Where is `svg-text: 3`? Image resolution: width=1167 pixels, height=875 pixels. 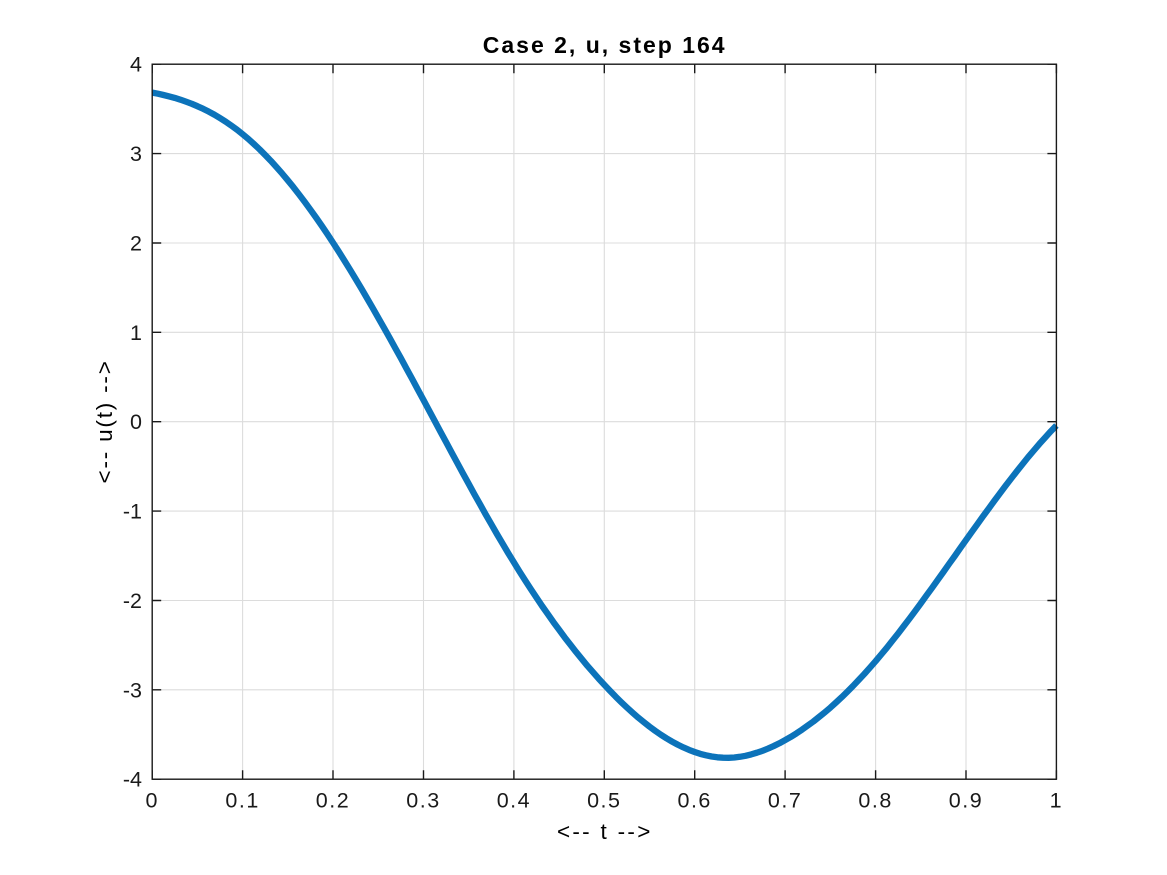 svg-text: 3 is located at coordinates (136, 154).